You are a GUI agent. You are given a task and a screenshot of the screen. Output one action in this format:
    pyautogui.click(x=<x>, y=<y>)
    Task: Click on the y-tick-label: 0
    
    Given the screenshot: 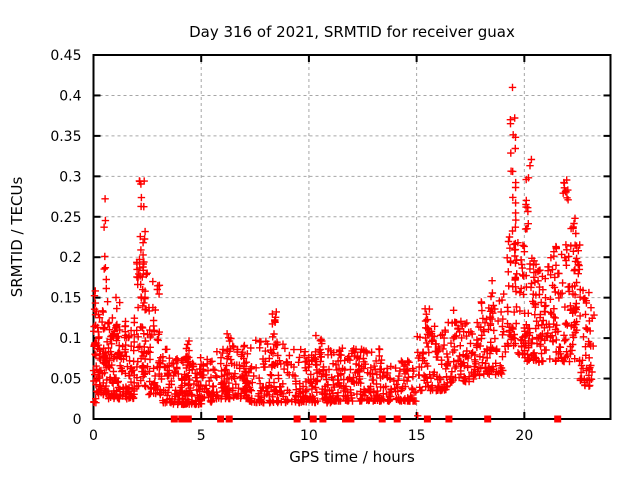 What is the action you would take?
    pyautogui.click(x=77, y=420)
    